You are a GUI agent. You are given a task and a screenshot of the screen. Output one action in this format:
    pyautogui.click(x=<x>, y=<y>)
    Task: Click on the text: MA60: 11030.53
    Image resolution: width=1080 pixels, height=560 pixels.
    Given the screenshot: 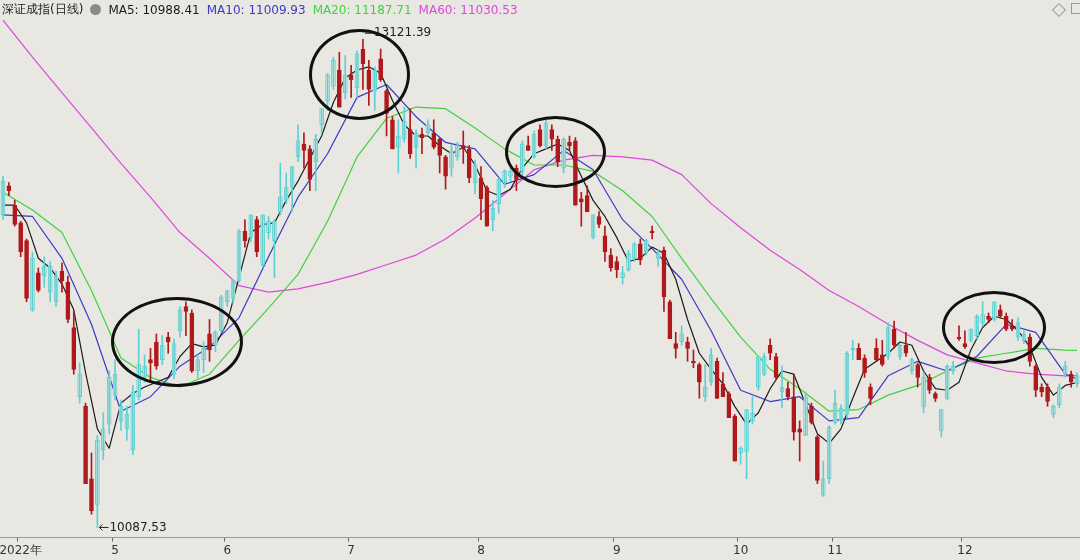 What is the action you would take?
    pyautogui.click(x=468, y=9)
    